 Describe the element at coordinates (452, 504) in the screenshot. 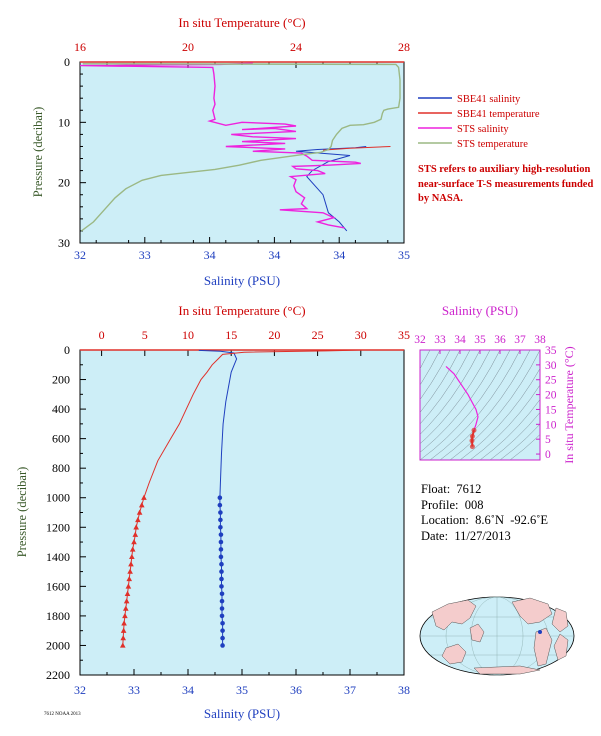

I see `profile-number: Profile: 008` at that location.